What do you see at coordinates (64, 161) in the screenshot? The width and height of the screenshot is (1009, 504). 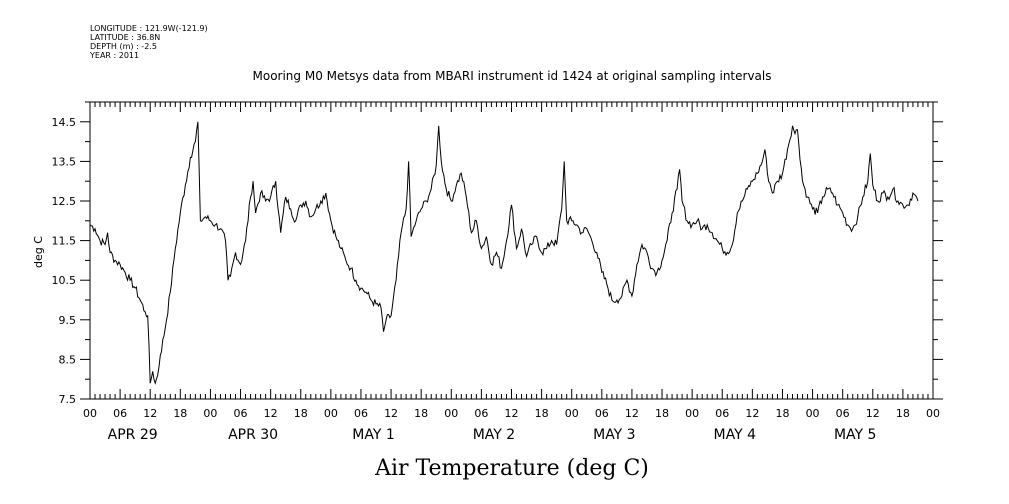 I see `y-tick-label: 13.5` at bounding box center [64, 161].